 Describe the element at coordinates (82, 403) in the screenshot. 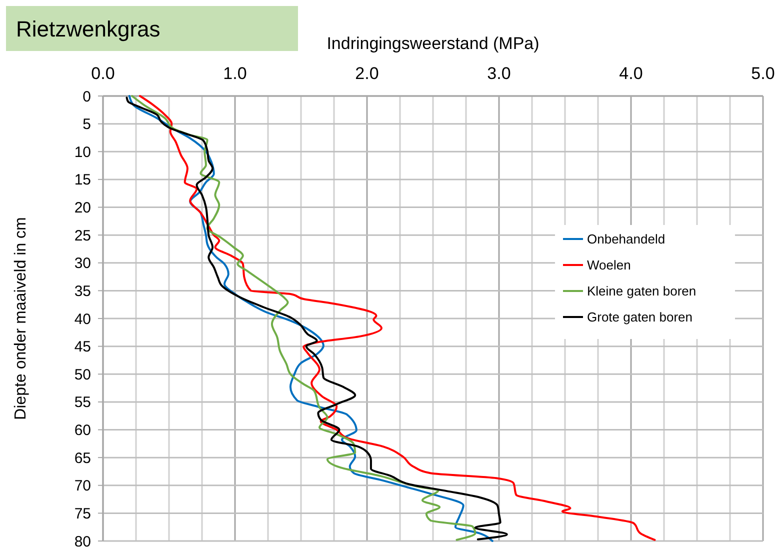

I see `y-tick-label: 55` at that location.